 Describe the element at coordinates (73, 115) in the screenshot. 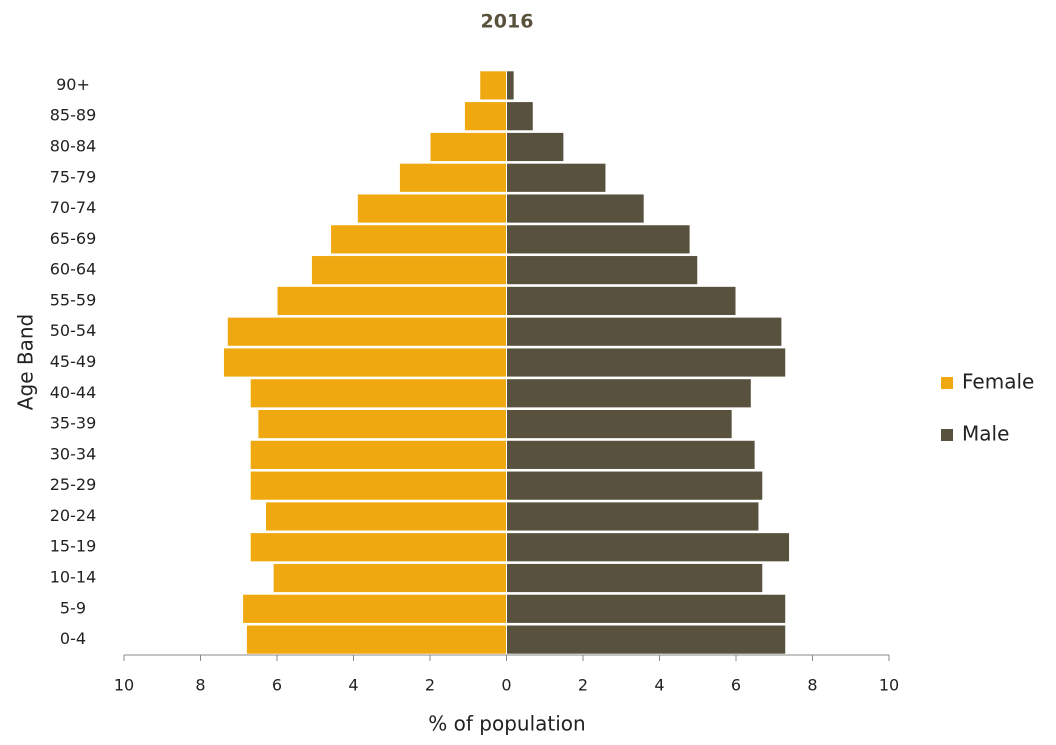

I see `y-tick-label: 85-89` at that location.